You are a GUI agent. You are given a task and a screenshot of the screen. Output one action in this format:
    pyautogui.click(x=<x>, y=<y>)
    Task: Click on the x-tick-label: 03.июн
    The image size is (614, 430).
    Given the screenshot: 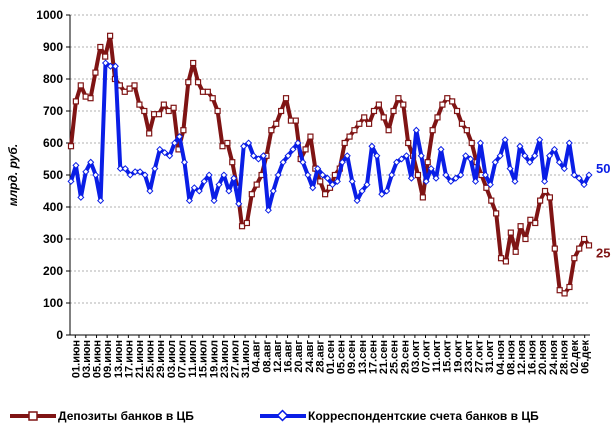 What is the action you would take?
    pyautogui.click(x=87, y=359)
    